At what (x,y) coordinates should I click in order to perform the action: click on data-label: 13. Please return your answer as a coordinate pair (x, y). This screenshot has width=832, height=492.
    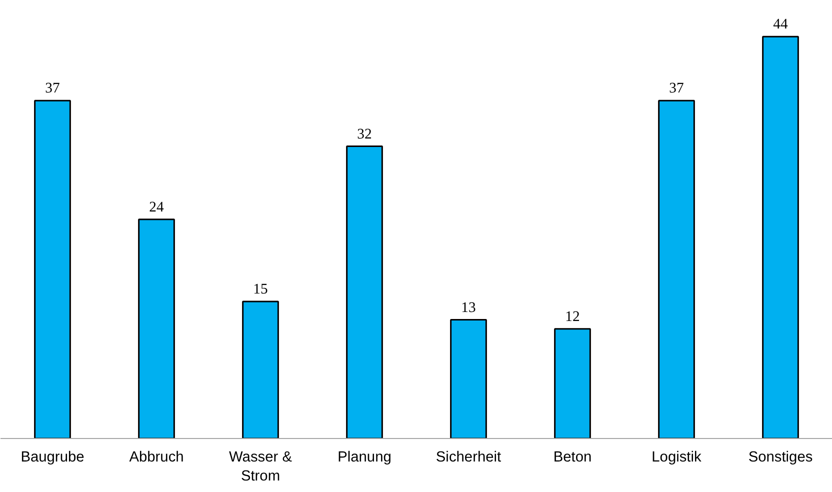
    Looking at the image, I should click on (468, 308).